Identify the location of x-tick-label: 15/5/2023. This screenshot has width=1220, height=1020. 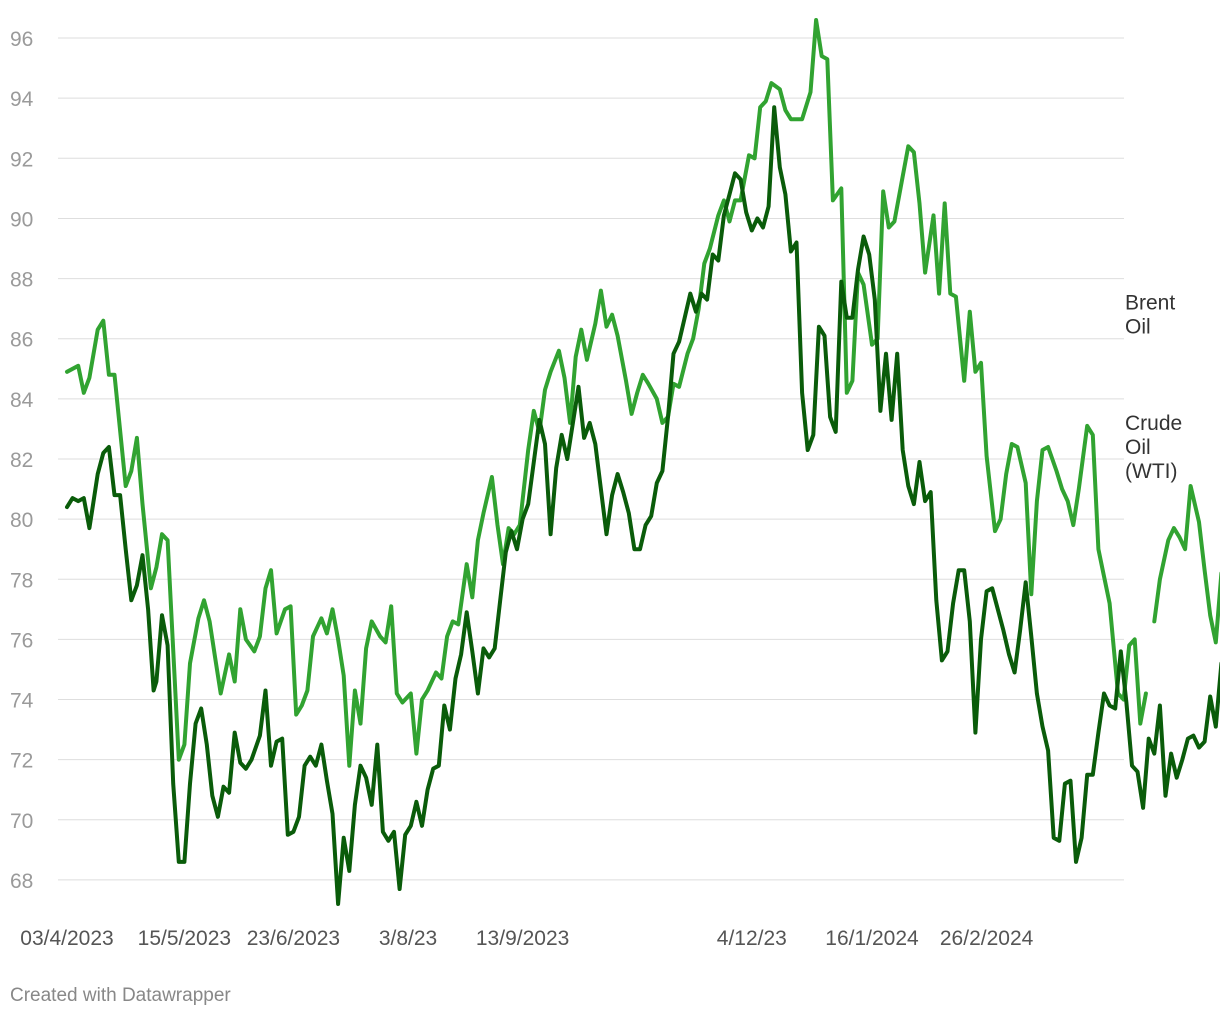
(184, 938).